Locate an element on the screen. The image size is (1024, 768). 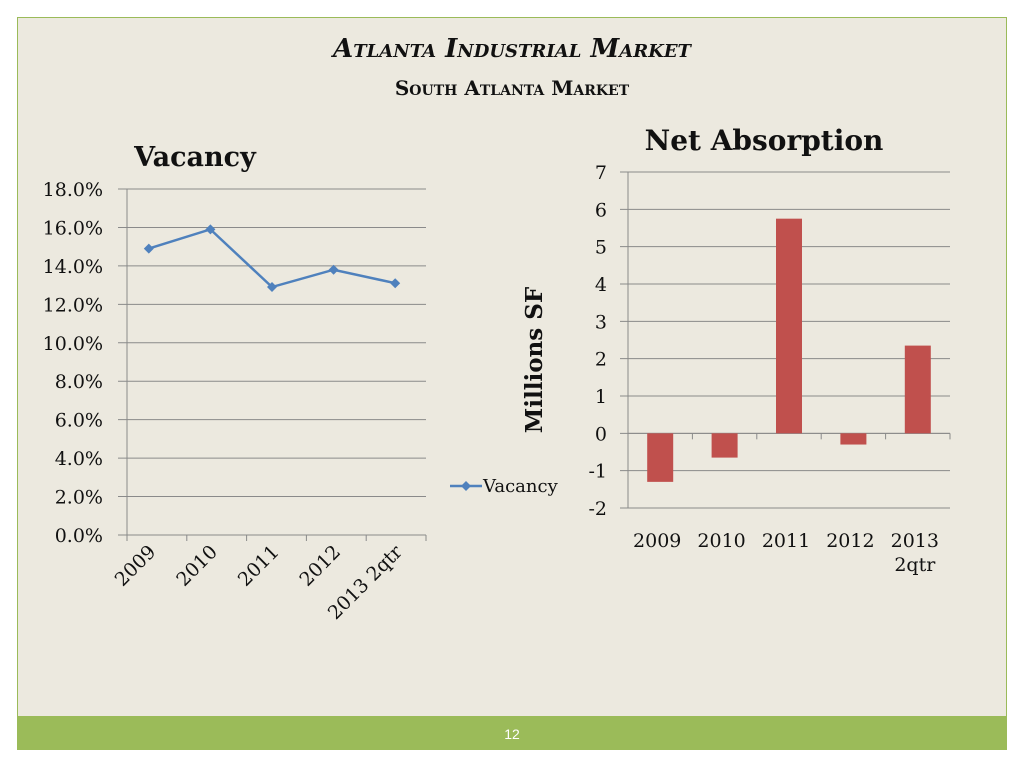
vacancy-y-tick-label: 16.0% is located at coordinates (73, 228).